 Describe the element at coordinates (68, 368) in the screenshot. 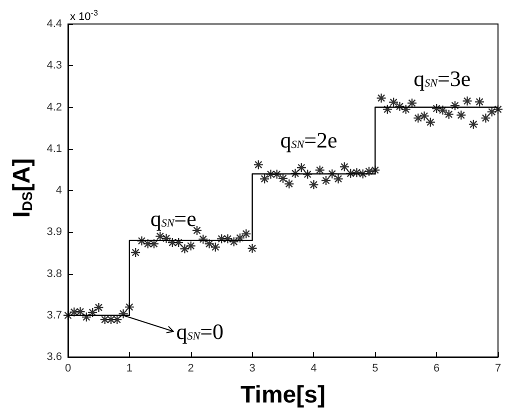

I see `x-tick-label: 0` at that location.